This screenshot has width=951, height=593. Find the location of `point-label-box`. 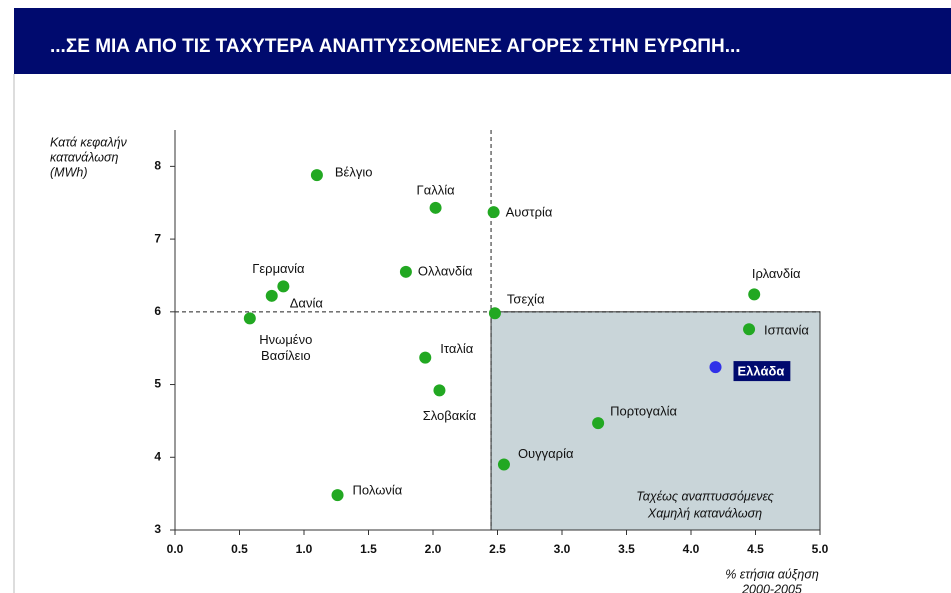

point-label-box is located at coordinates (762, 371).